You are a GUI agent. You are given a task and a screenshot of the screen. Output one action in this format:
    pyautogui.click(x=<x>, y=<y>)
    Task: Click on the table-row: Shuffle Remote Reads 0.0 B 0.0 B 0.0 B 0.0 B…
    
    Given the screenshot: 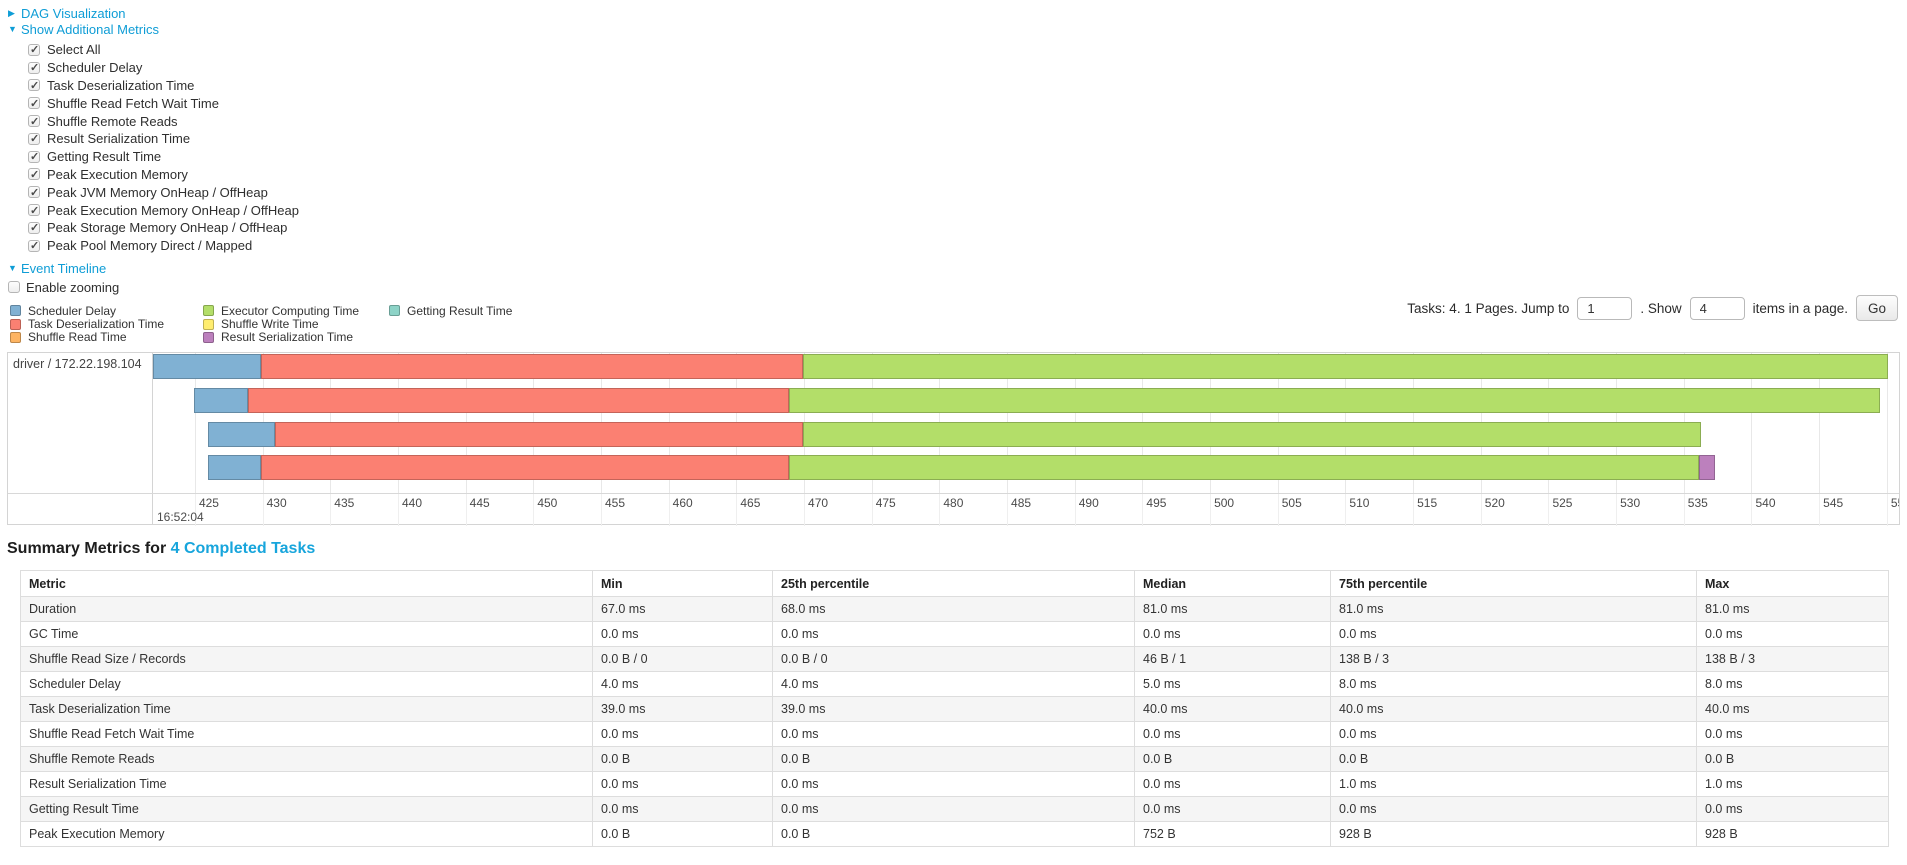 What is the action you would take?
    pyautogui.click(x=954, y=759)
    